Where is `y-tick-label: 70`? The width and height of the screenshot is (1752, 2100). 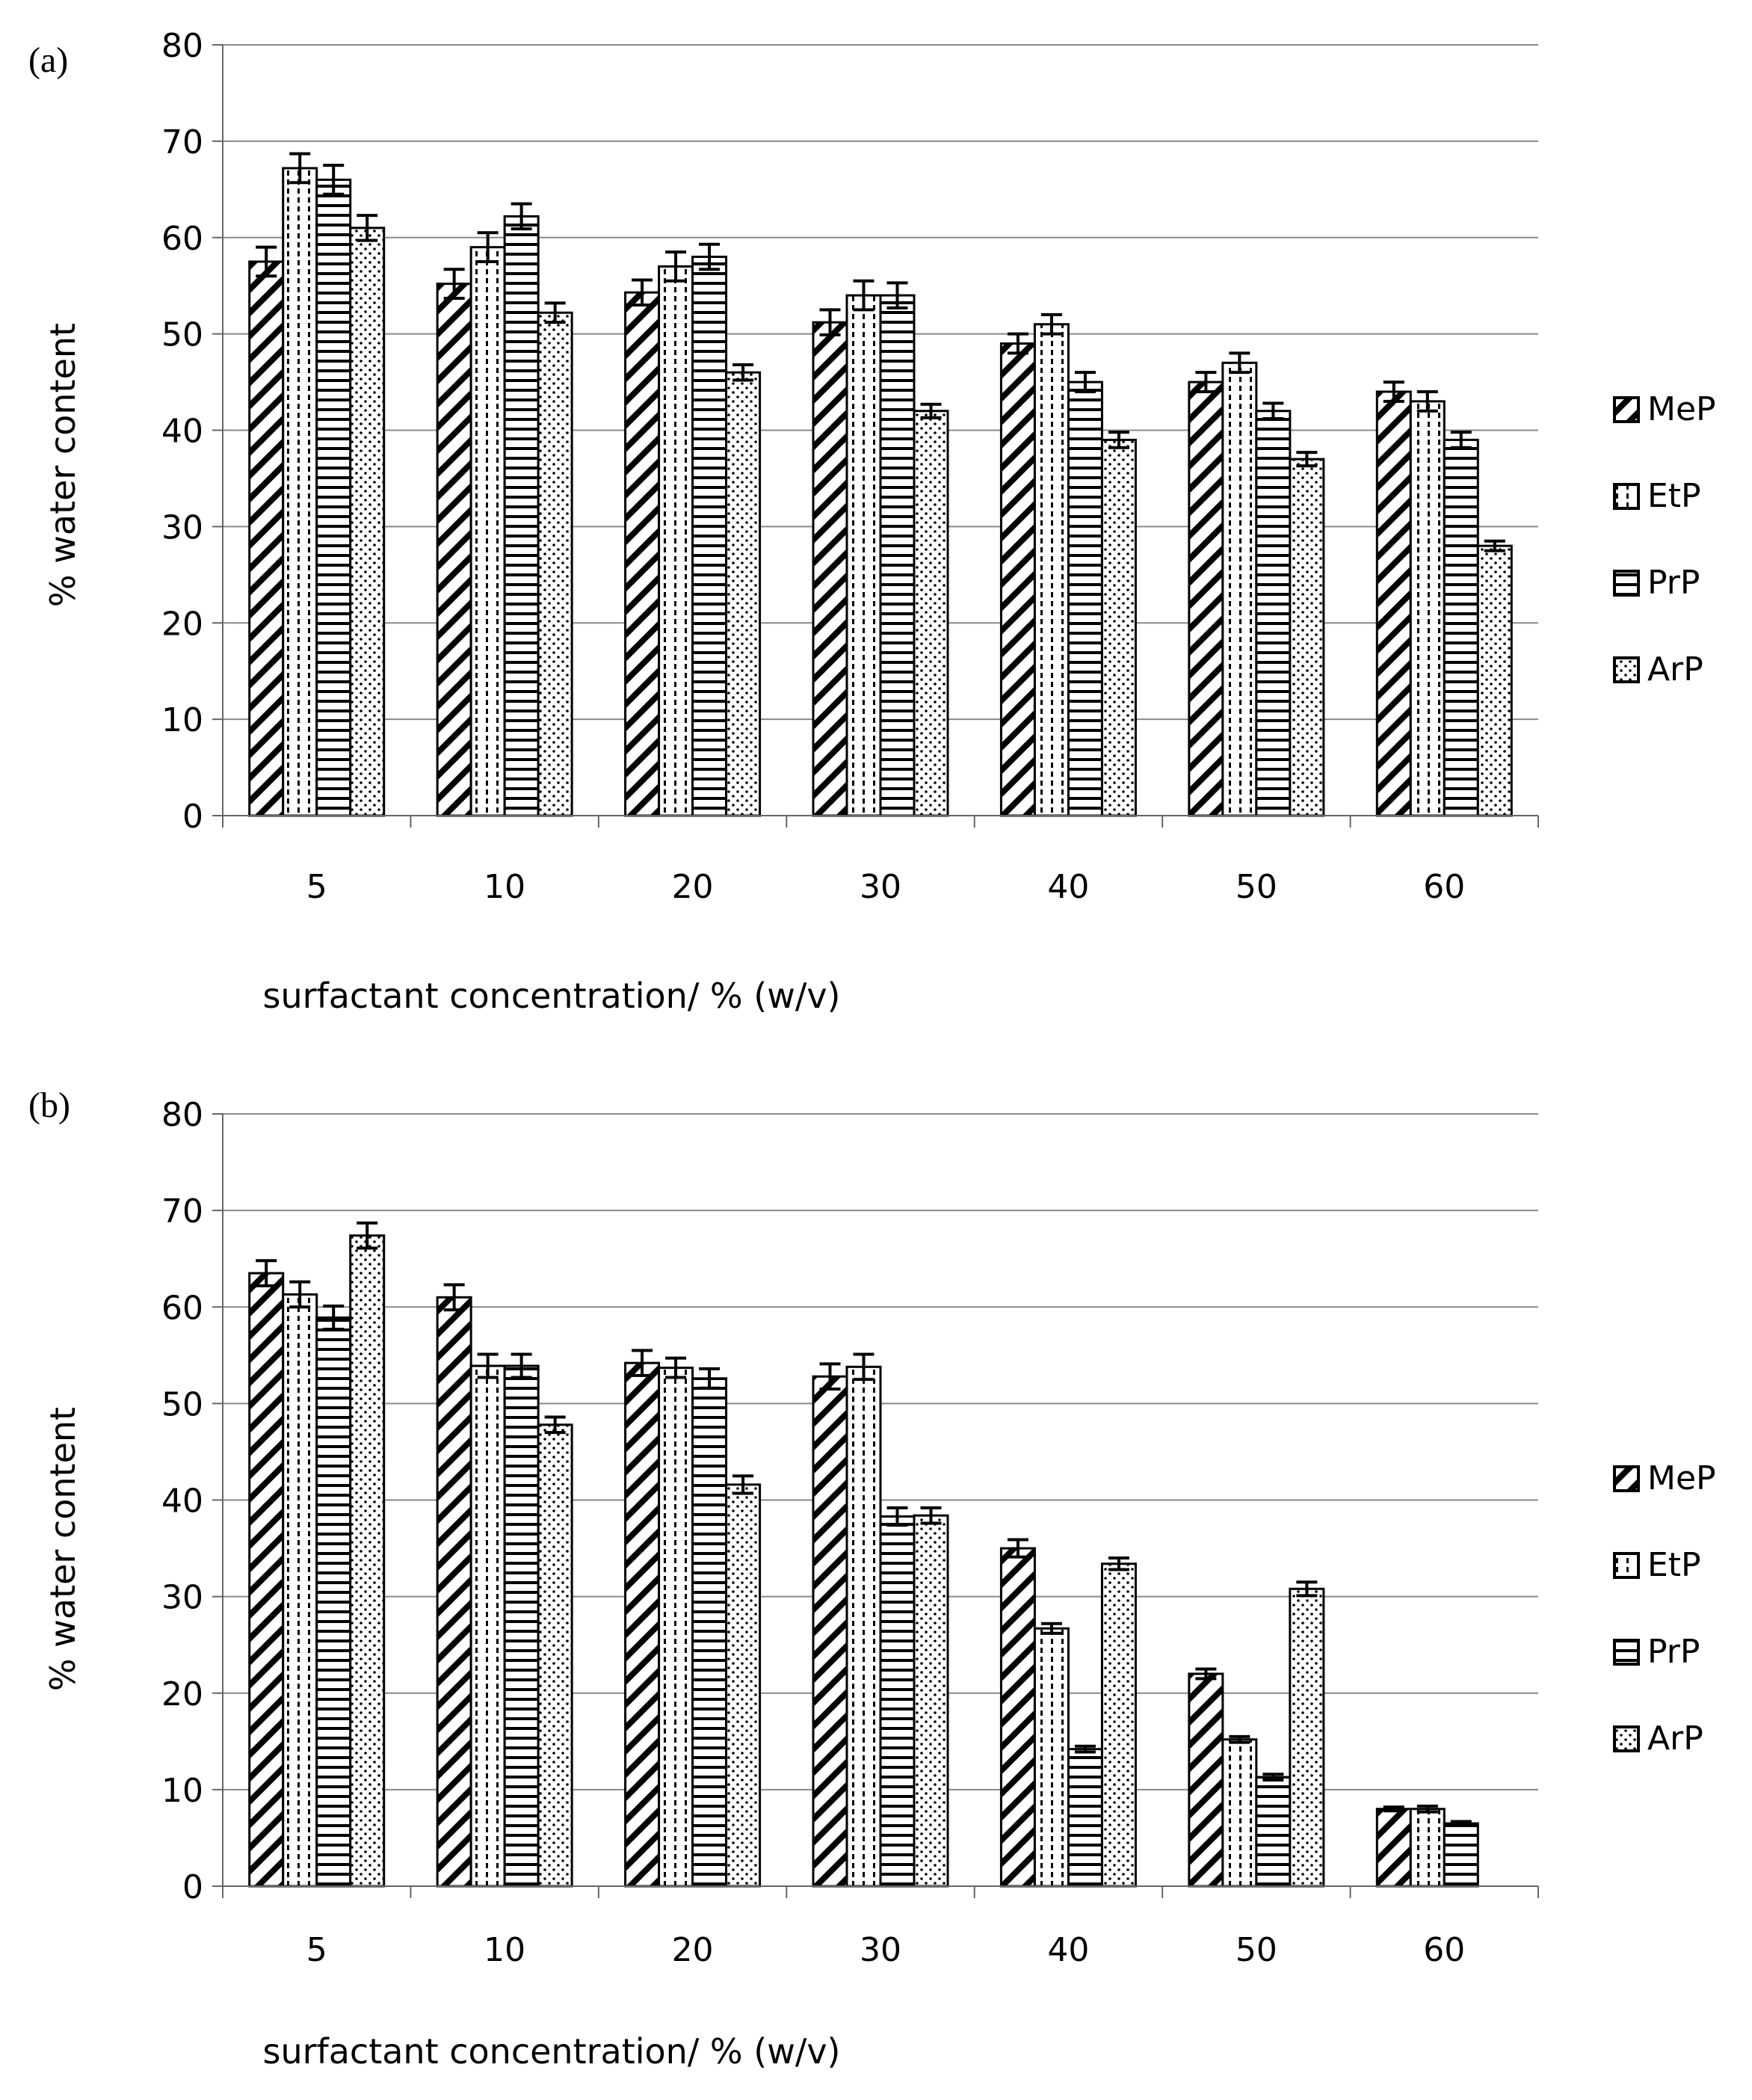 y-tick-label: 70 is located at coordinates (182, 142).